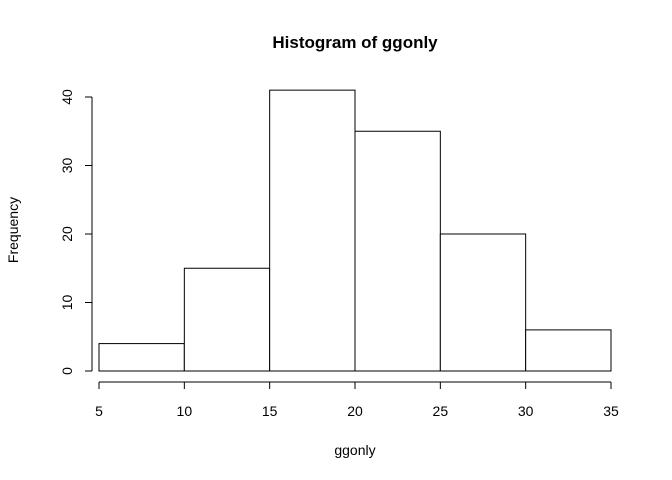 The width and height of the screenshot is (672, 480). Describe the element at coordinates (185, 411) in the screenshot. I see `x-tick-label: 10` at that location.